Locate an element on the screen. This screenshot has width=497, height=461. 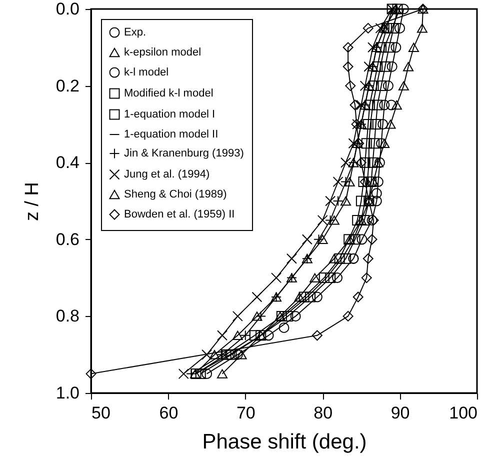
legend-label: 1-equation model II is located at coordinates (171, 134).